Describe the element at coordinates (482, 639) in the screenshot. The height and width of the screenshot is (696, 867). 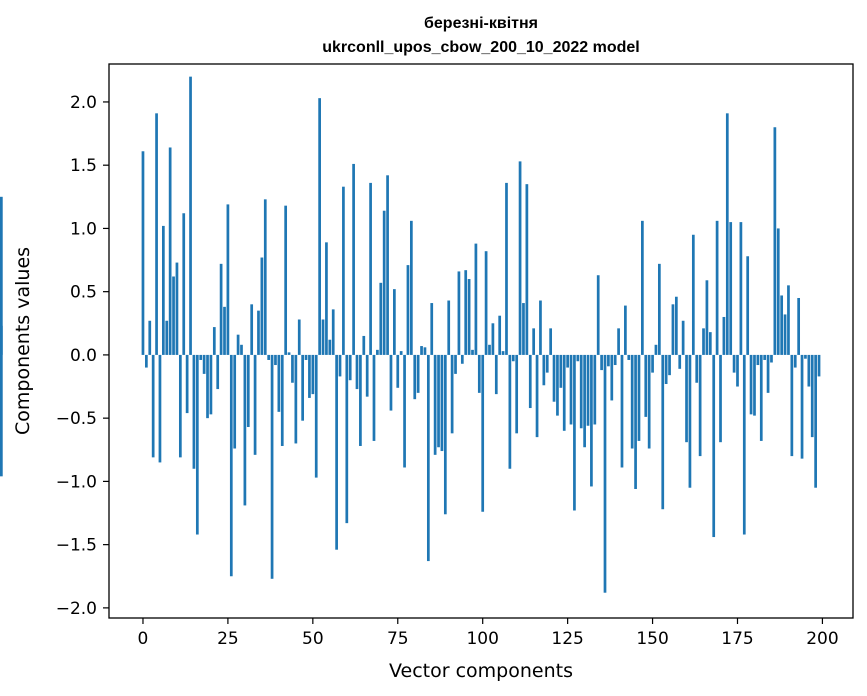
I see `x-tick-label: 100` at that location.